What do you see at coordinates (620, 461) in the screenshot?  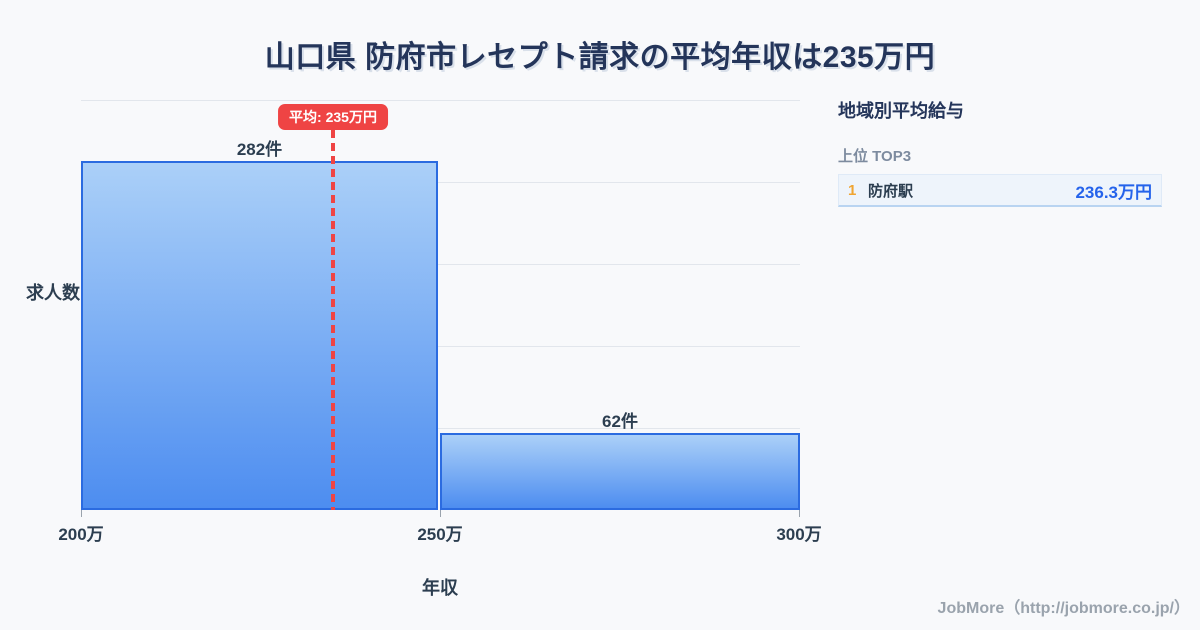 I see `histogram-bar-250-300: 62件` at bounding box center [620, 461].